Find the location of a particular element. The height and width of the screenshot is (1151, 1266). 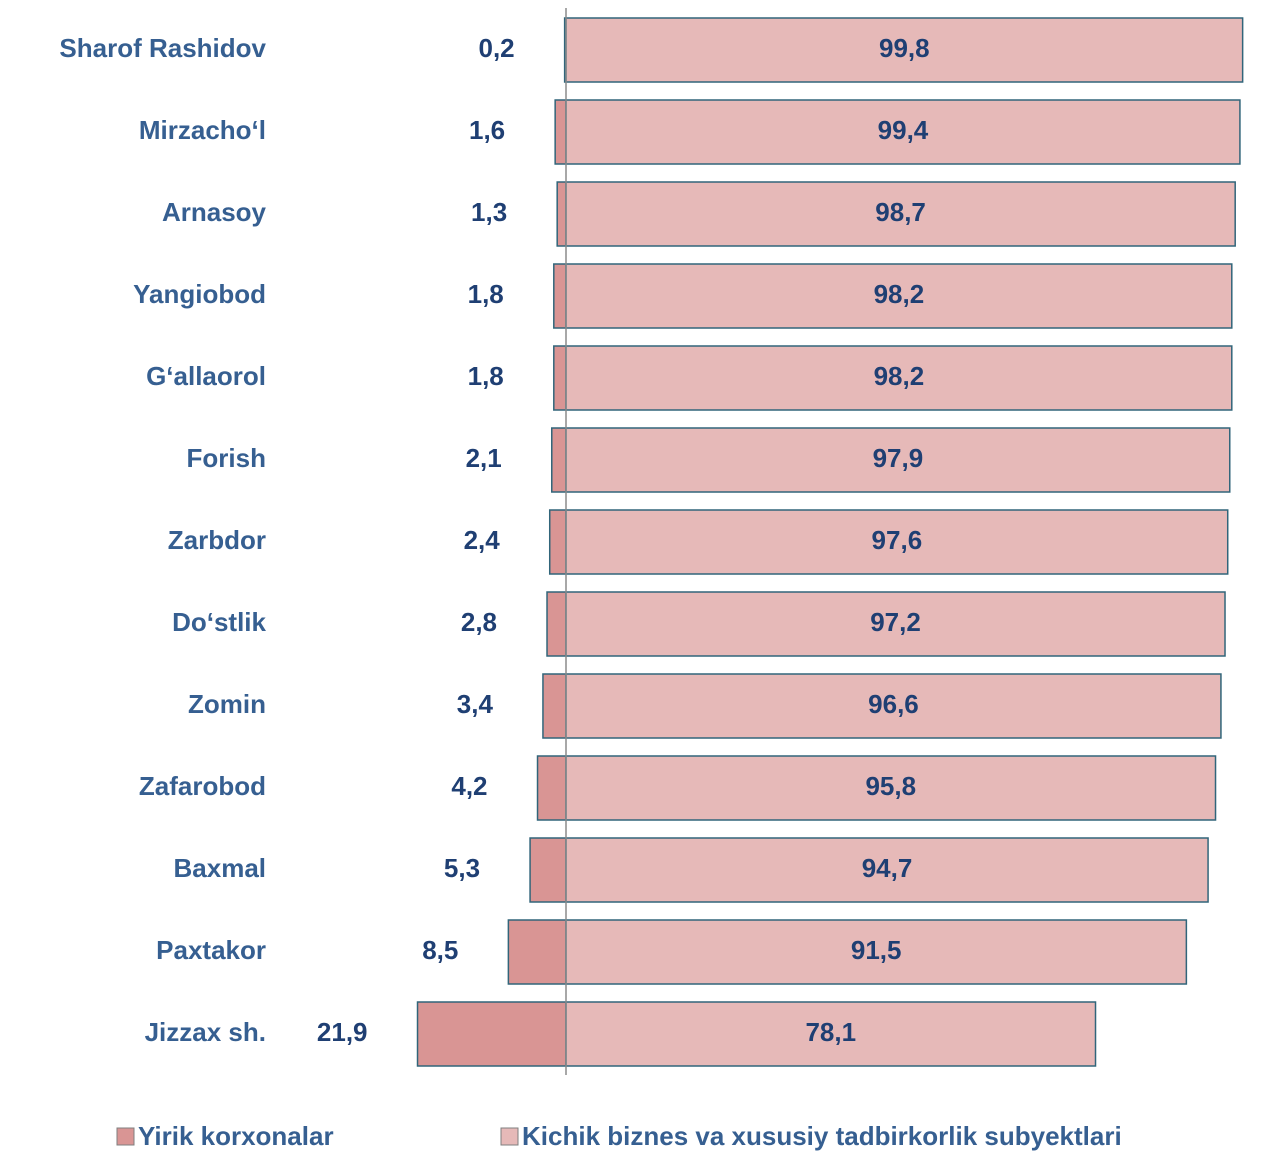

data-label: 97,2 is located at coordinates (895, 622).